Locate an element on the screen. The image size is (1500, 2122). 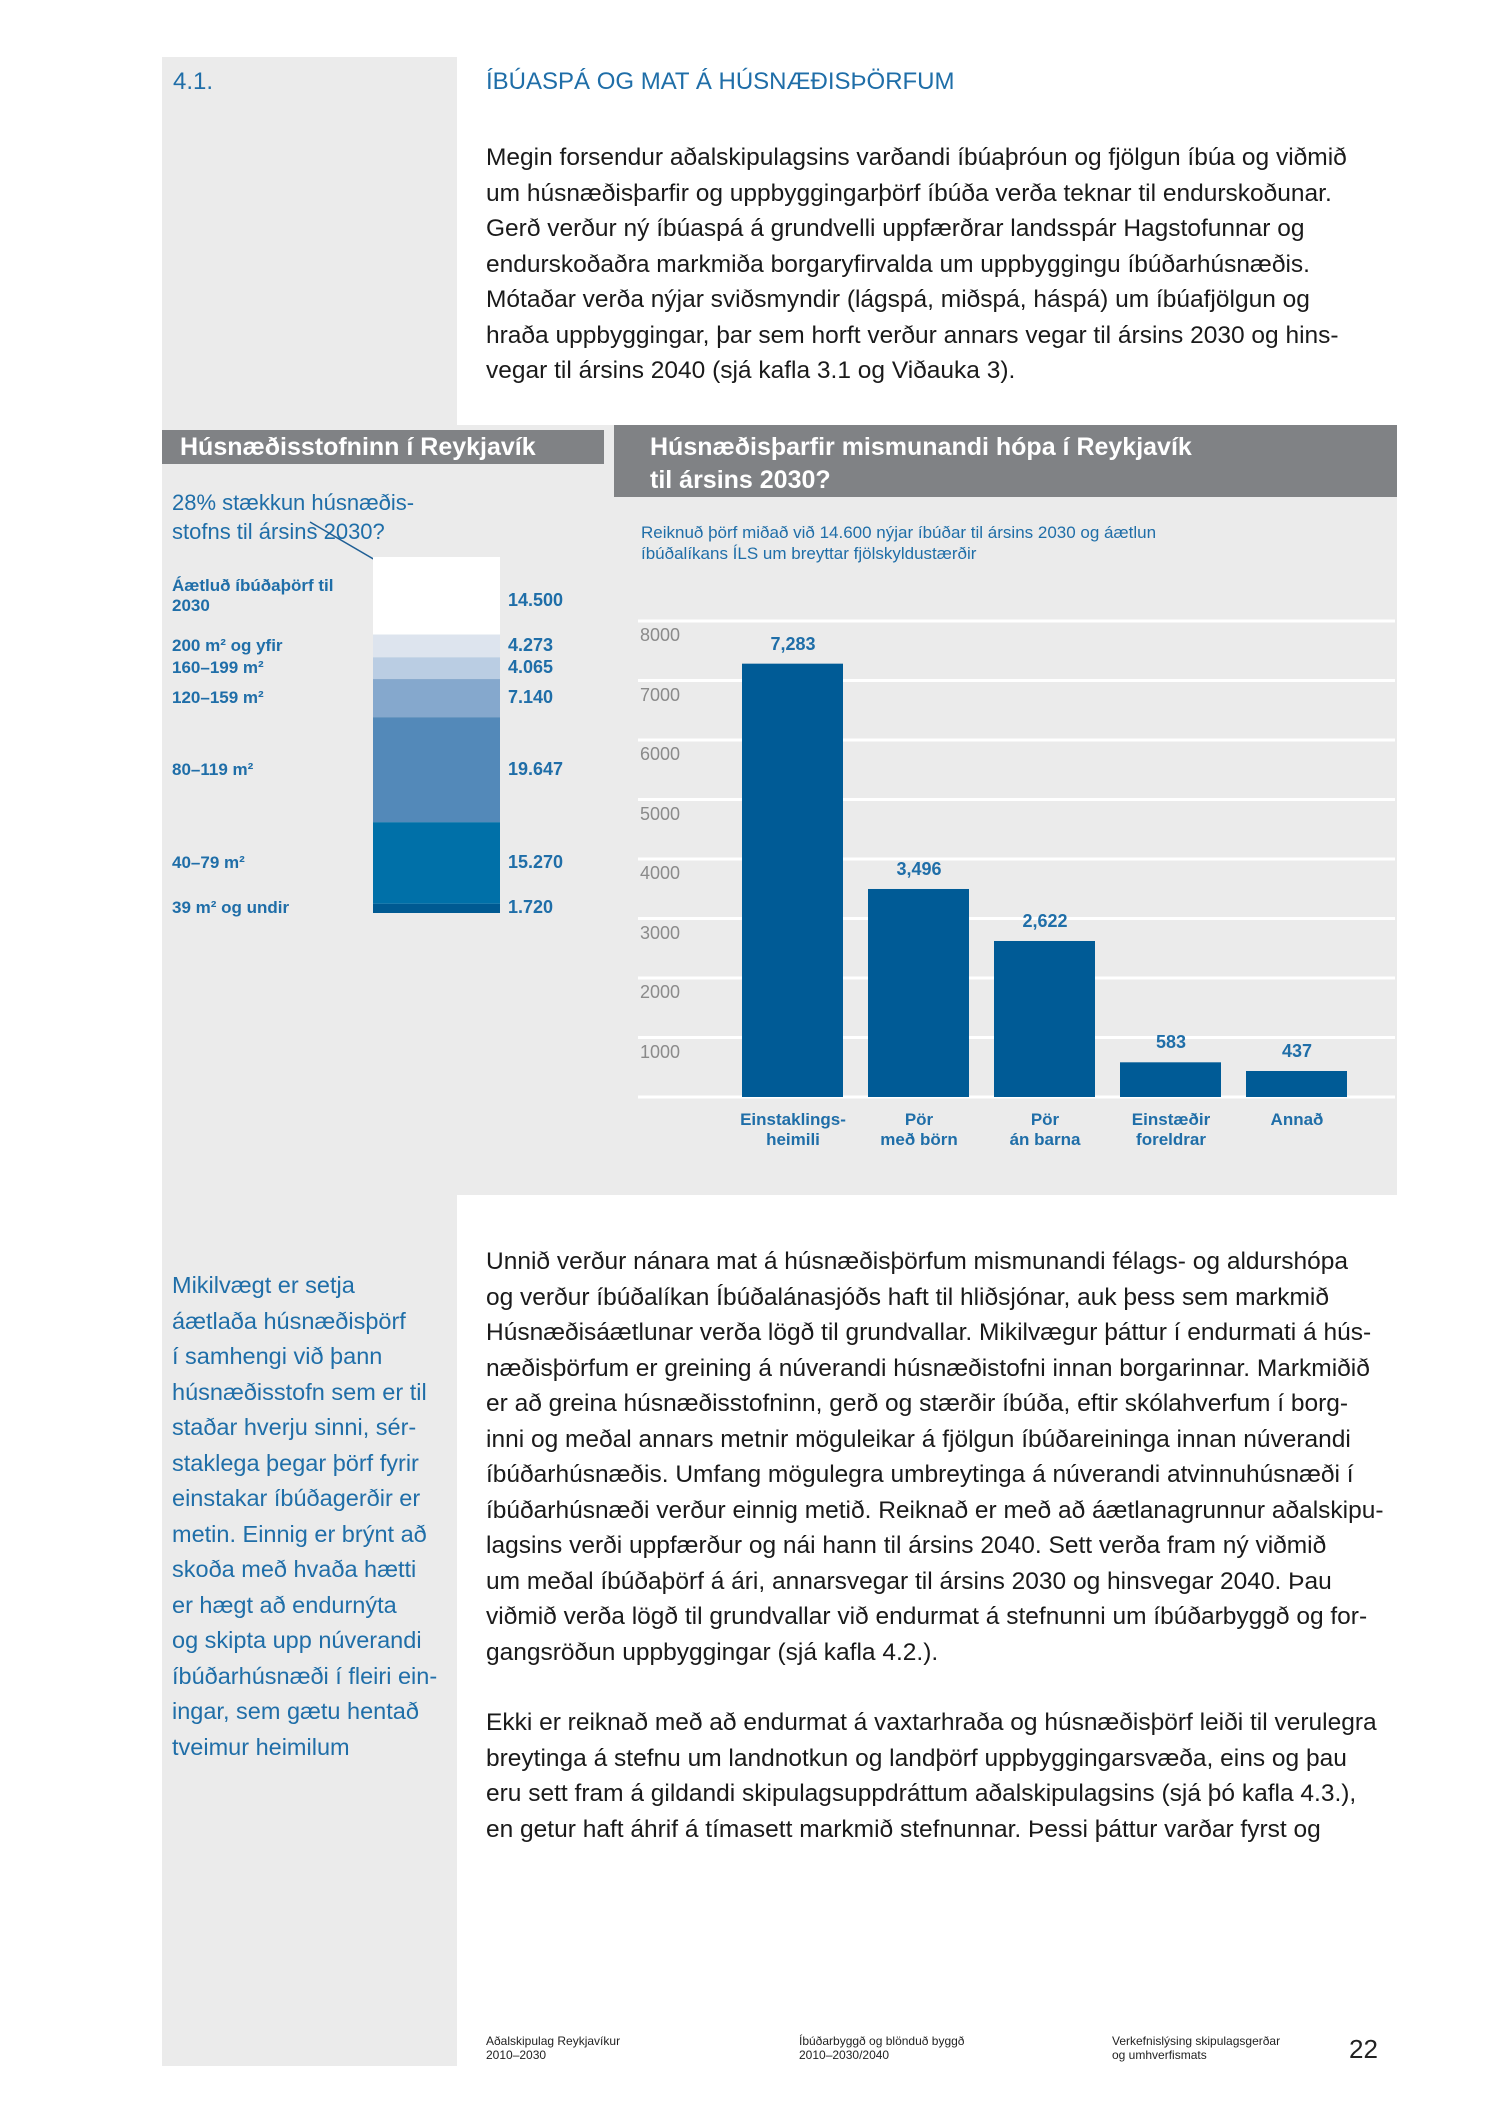
y-tick-label: 6000 is located at coordinates (660, 754).